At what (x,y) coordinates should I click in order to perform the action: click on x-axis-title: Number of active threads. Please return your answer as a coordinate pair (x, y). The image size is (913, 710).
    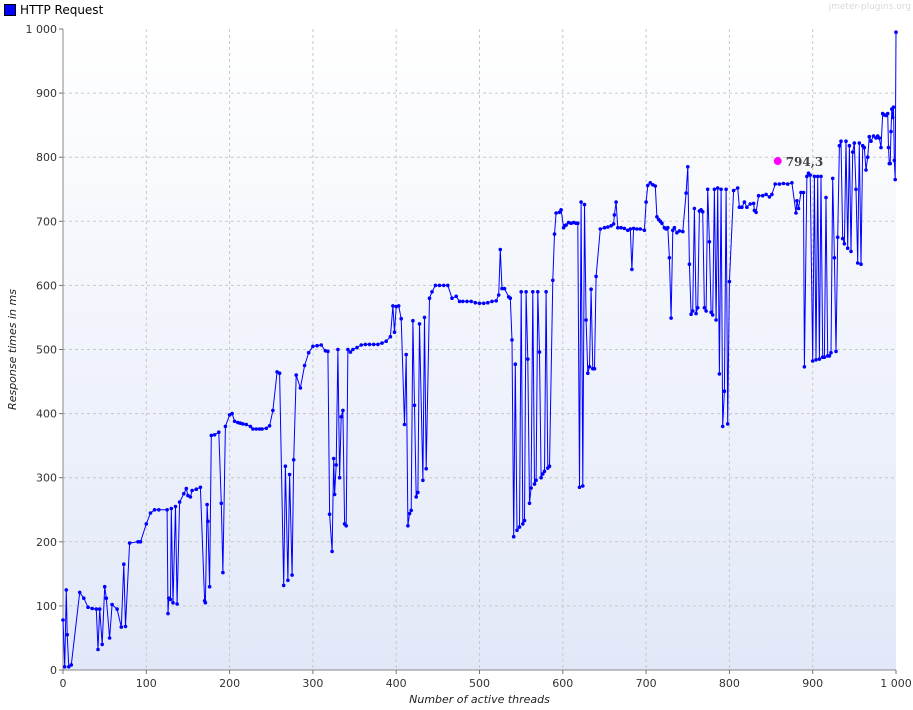
    Looking at the image, I should click on (479, 699).